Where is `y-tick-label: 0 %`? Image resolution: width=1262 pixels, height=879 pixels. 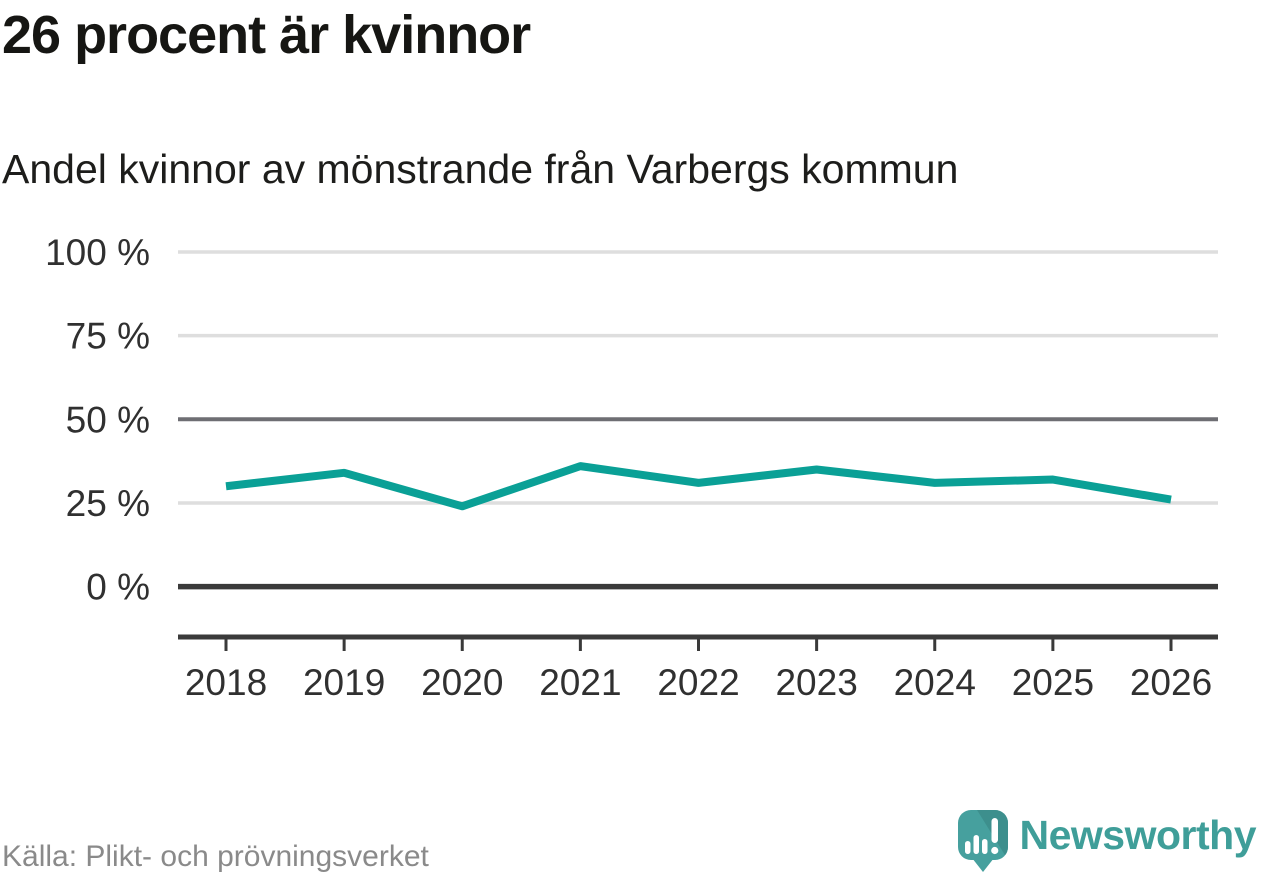 y-tick-label: 0 % is located at coordinates (118, 587).